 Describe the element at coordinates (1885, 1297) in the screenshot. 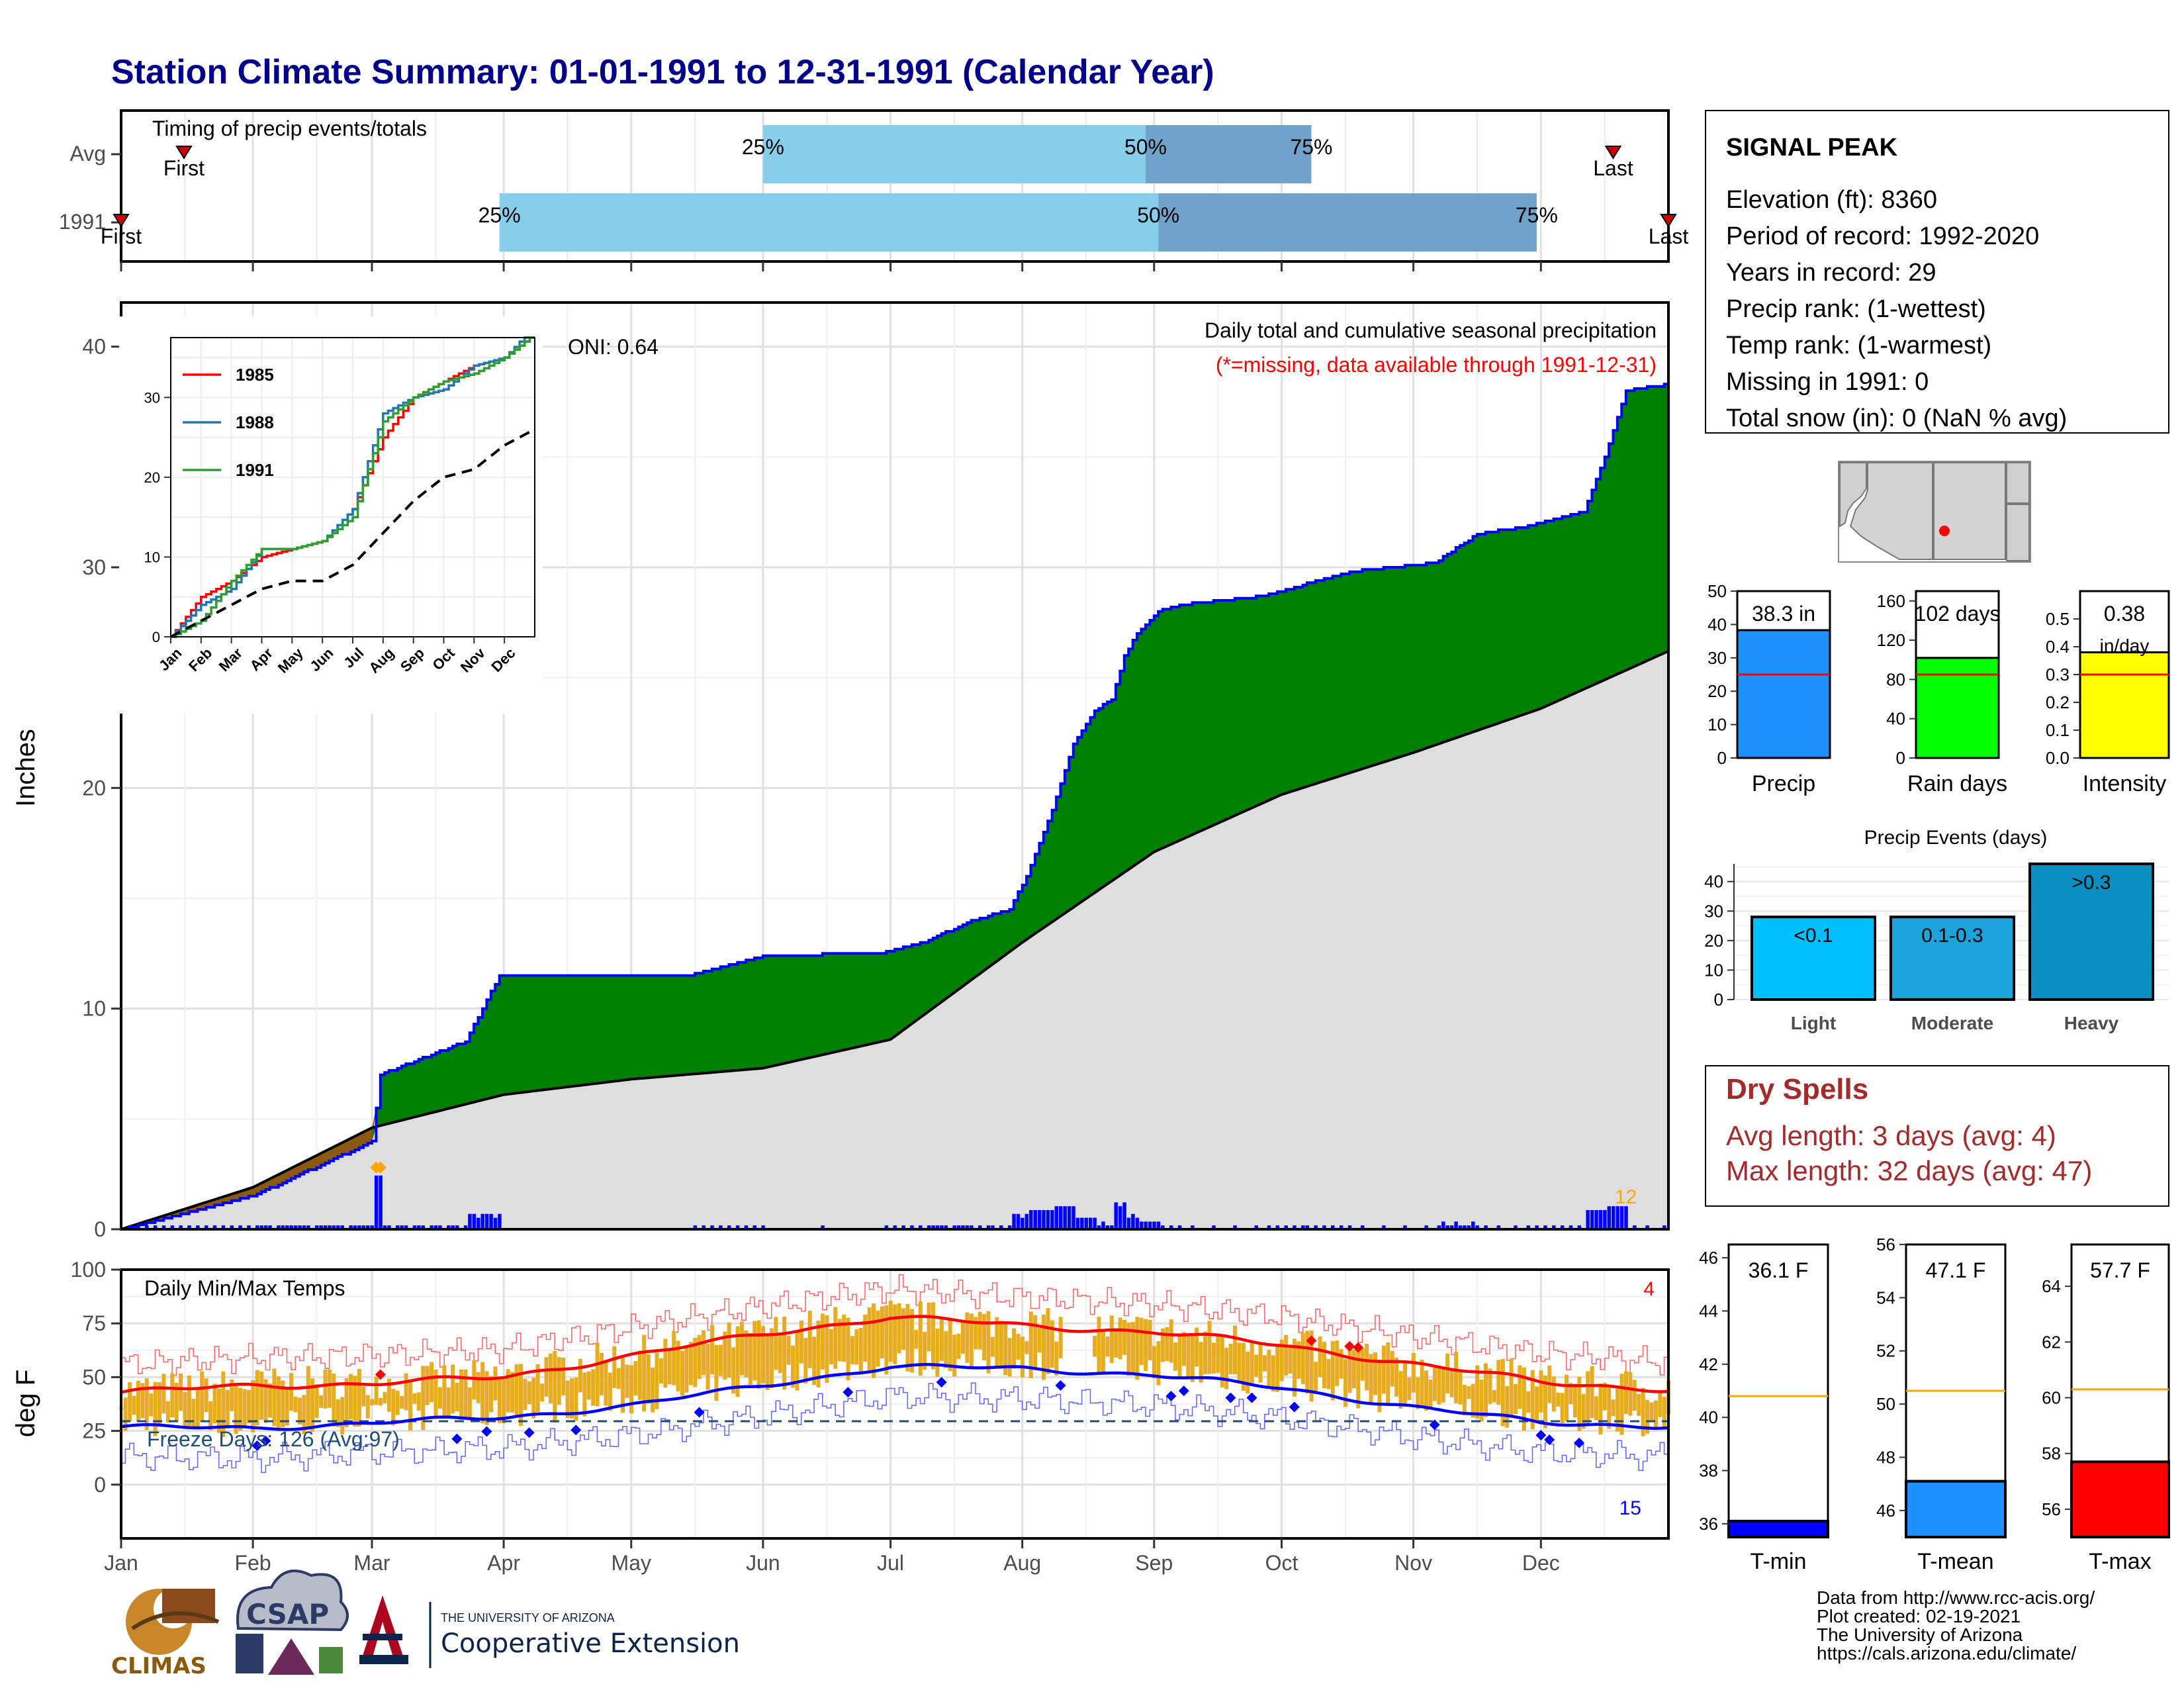

I see `temp-summary-y-tick-label: 54` at that location.